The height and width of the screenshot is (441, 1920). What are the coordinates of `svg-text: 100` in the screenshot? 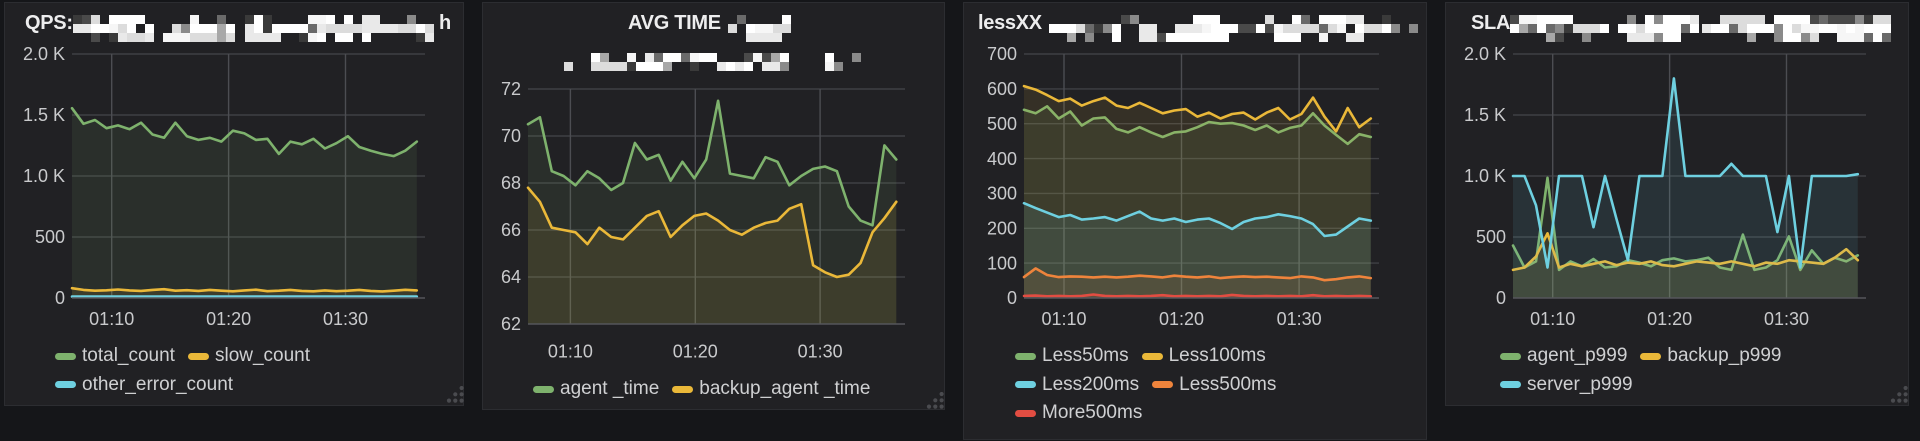 It's located at (1002, 263).